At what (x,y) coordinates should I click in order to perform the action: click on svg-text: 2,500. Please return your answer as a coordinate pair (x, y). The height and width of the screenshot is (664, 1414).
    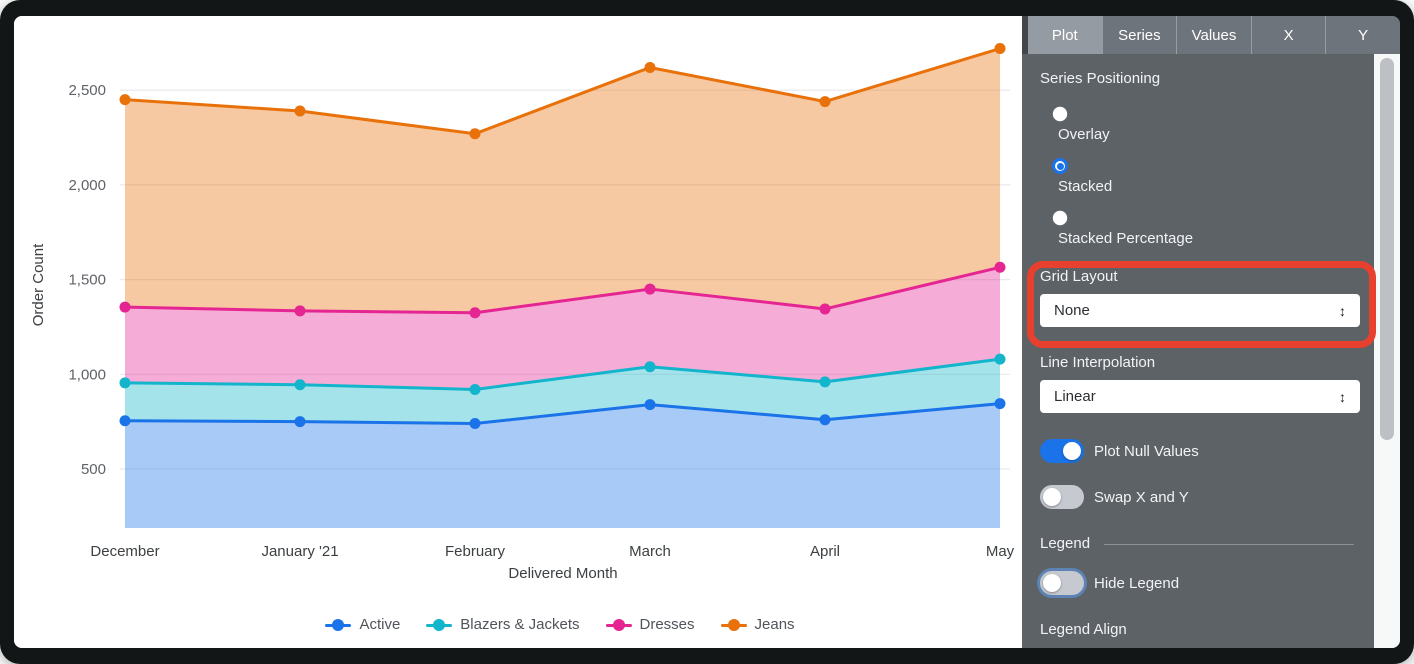
    Looking at the image, I should click on (87, 90).